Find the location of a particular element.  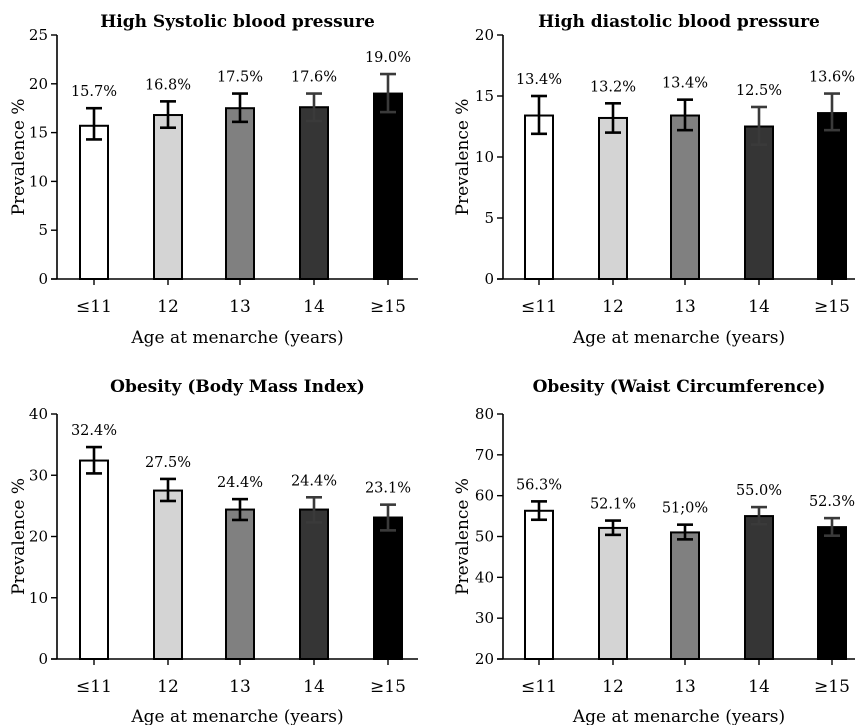

y-tick-label: 70 is located at coordinates (484, 455).